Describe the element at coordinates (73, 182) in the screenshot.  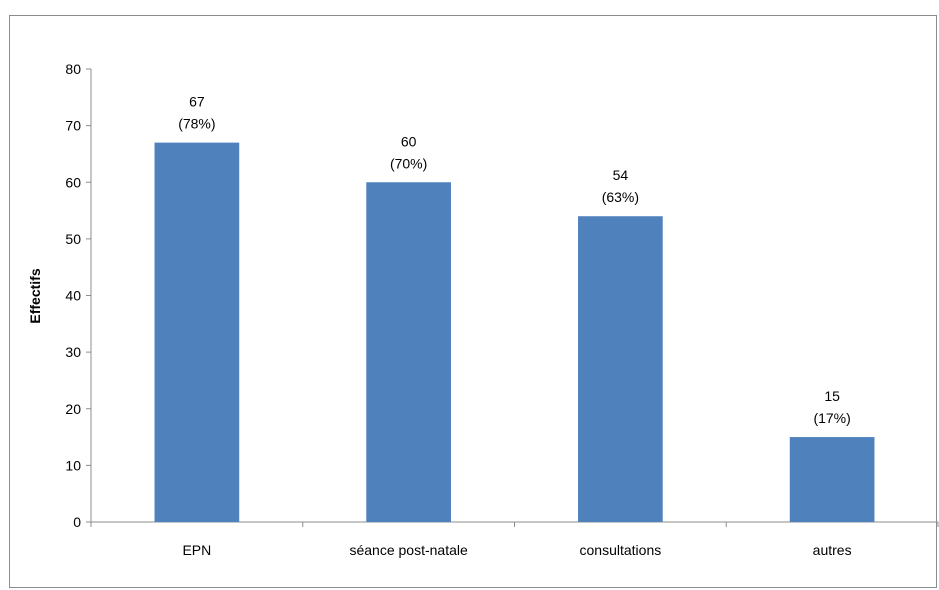
I see `y-tick-label: 60` at that location.